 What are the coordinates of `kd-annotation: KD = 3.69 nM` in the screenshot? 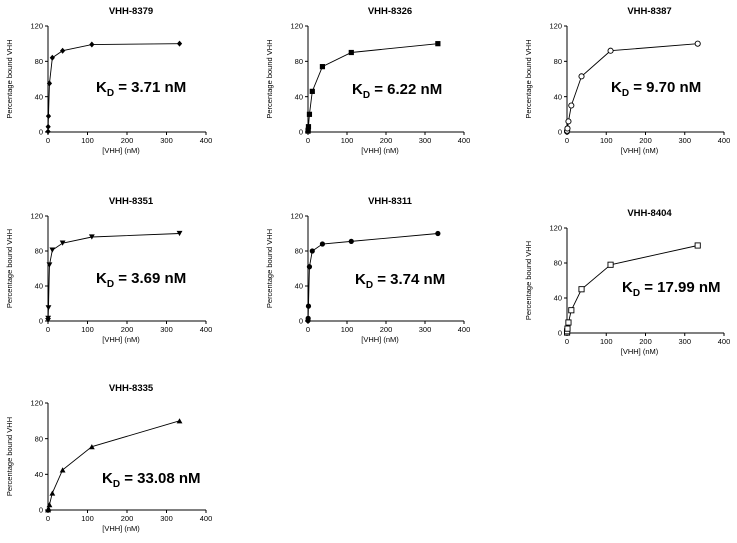 It's located at (141, 280).